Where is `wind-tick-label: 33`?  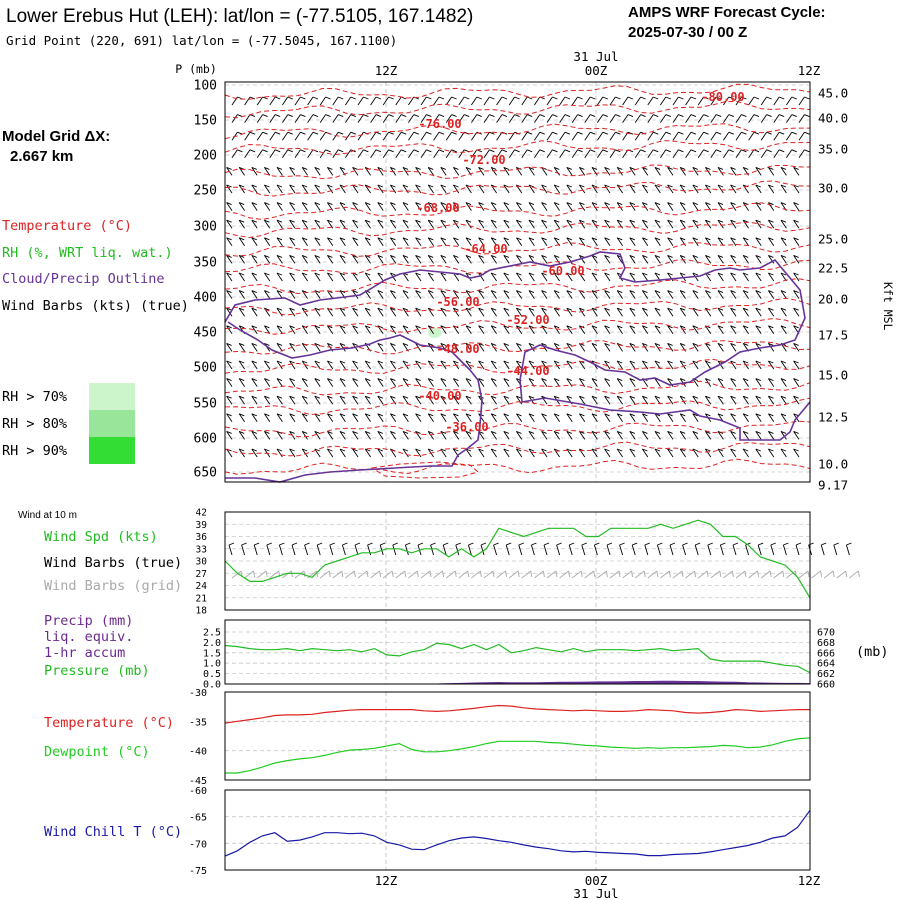
wind-tick-label: 33 is located at coordinates (201, 549).